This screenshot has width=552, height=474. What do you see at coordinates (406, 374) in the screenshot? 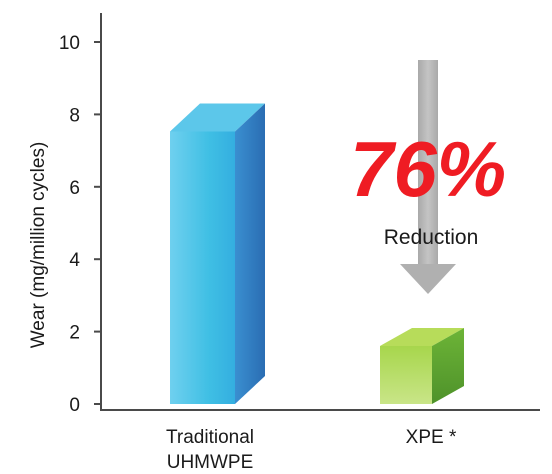
I see `bar-xpe-front` at bounding box center [406, 374].